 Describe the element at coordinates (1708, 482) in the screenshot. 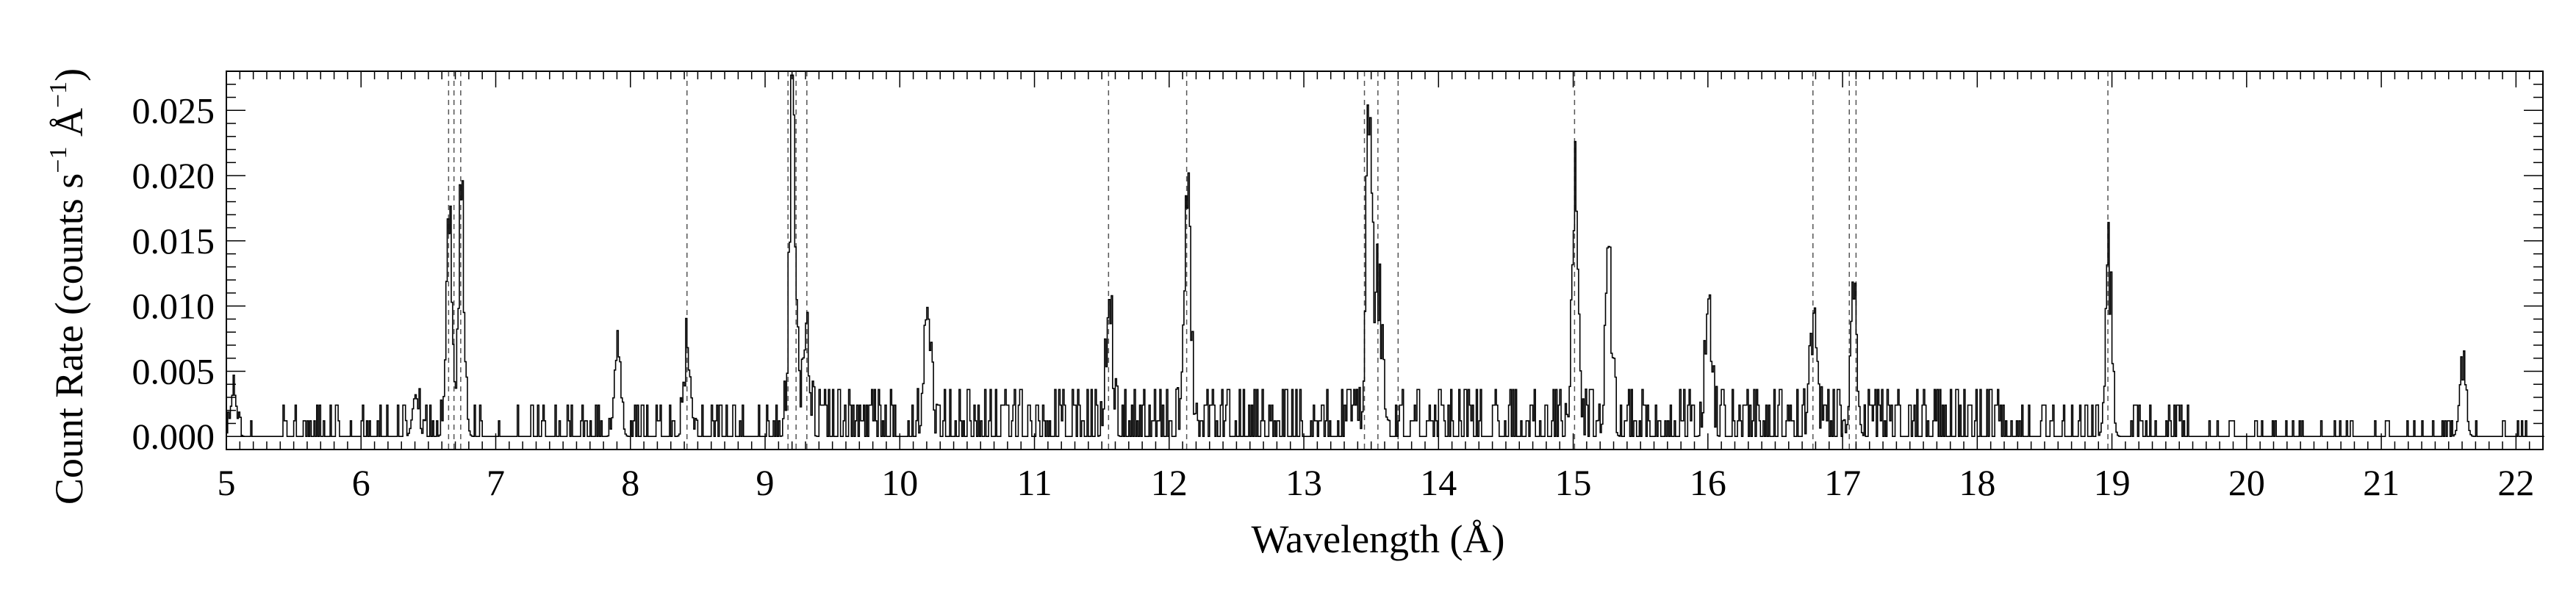

I see `x-tick-label: 16` at that location.